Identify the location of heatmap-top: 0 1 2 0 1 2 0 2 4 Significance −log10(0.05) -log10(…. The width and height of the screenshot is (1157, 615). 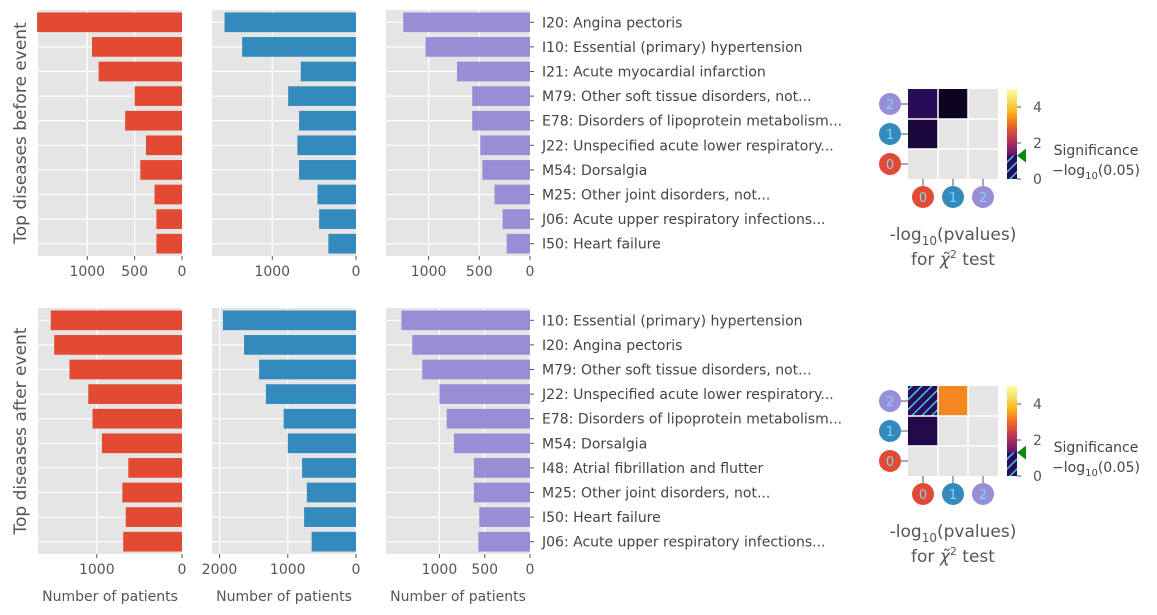
(1009, 179).